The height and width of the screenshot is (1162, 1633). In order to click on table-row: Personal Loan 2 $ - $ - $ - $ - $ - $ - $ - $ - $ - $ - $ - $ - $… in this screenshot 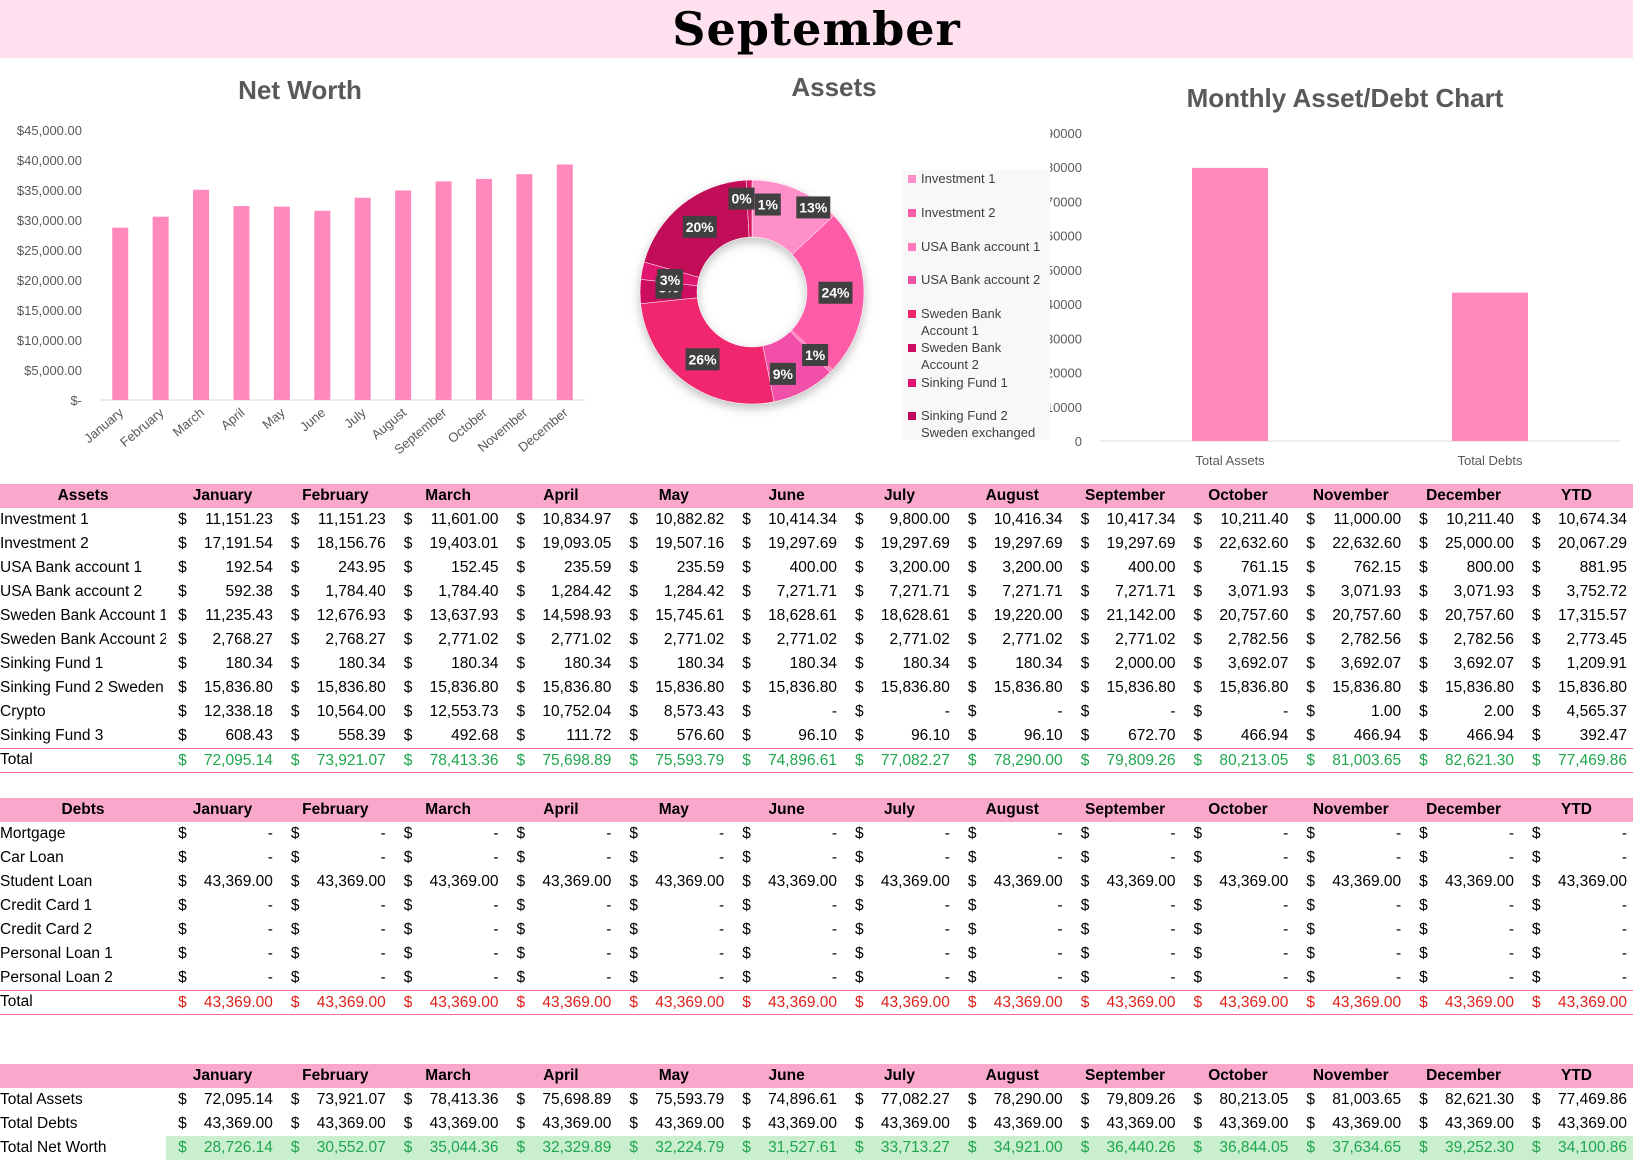, I will do `click(816, 978)`.